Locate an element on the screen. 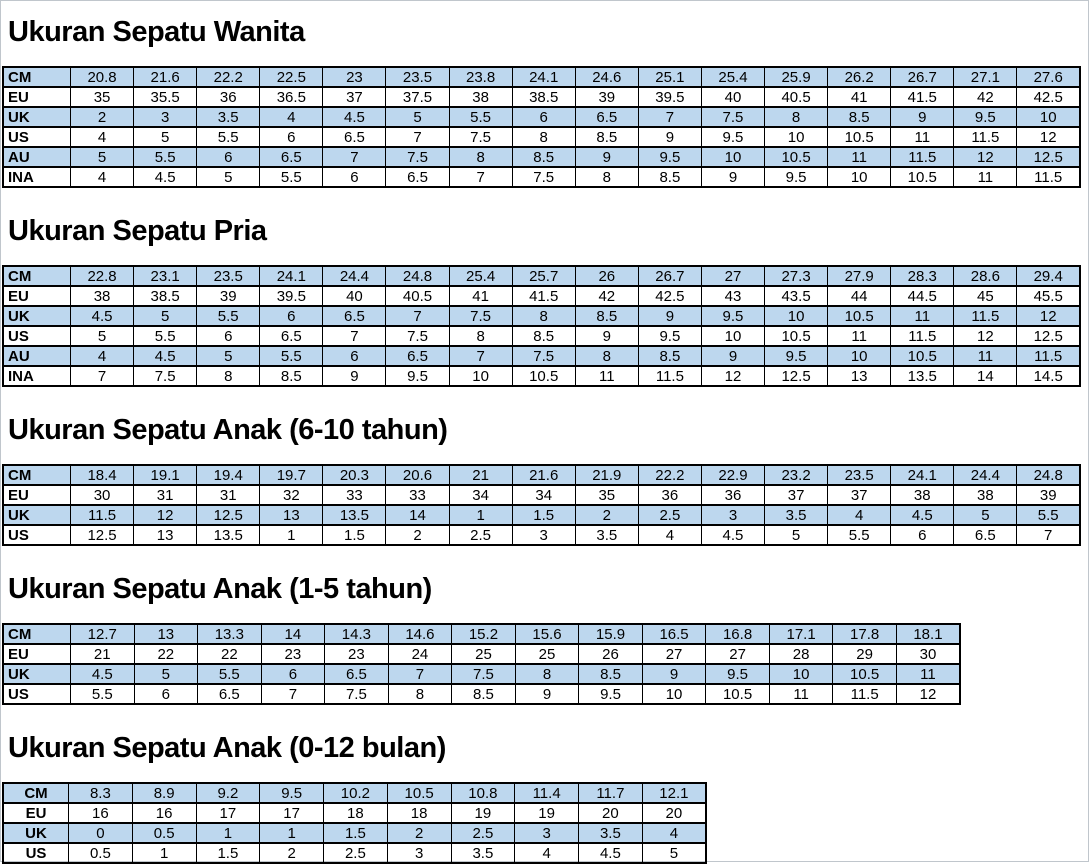 This screenshot has width=1089, height=864. size-cell: 19 is located at coordinates (483, 813).